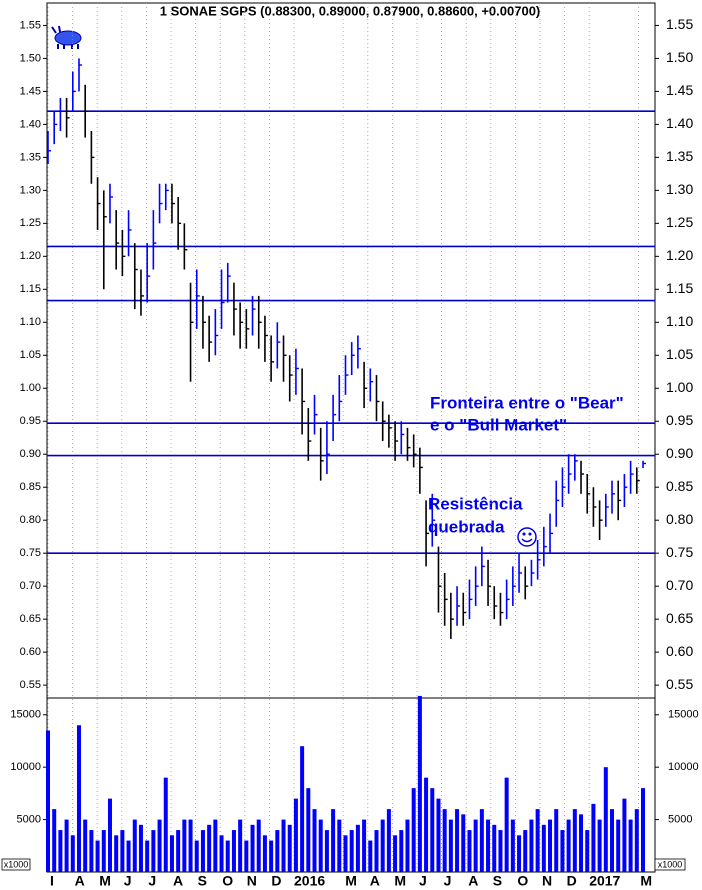 The width and height of the screenshot is (702, 890). What do you see at coordinates (202, 881) in the screenshot?
I see `x-tick-label: S` at bounding box center [202, 881].